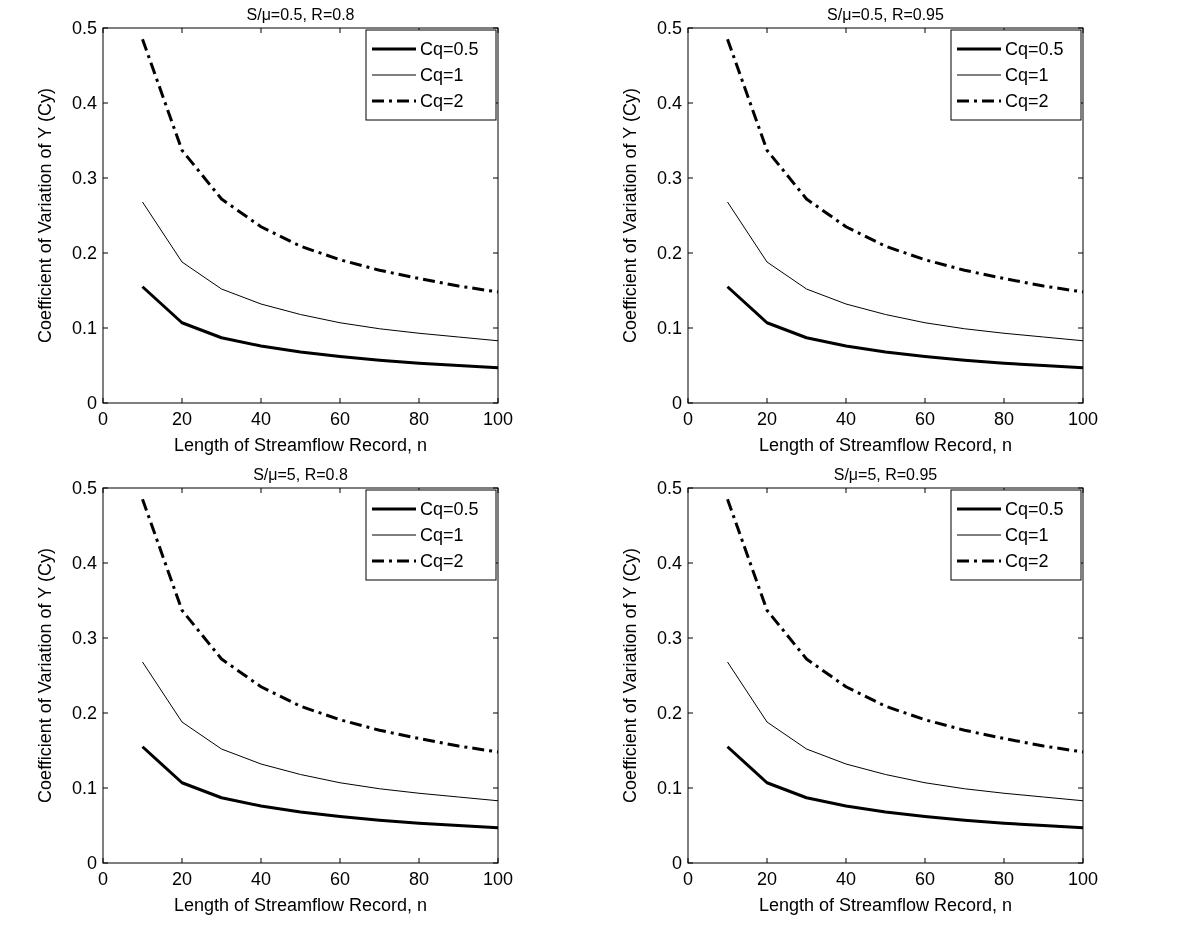 This screenshot has height=935, width=1178. What do you see at coordinates (886, 14) in the screenshot?
I see `chart-title: S/μ=0.5, R=0.95` at bounding box center [886, 14].